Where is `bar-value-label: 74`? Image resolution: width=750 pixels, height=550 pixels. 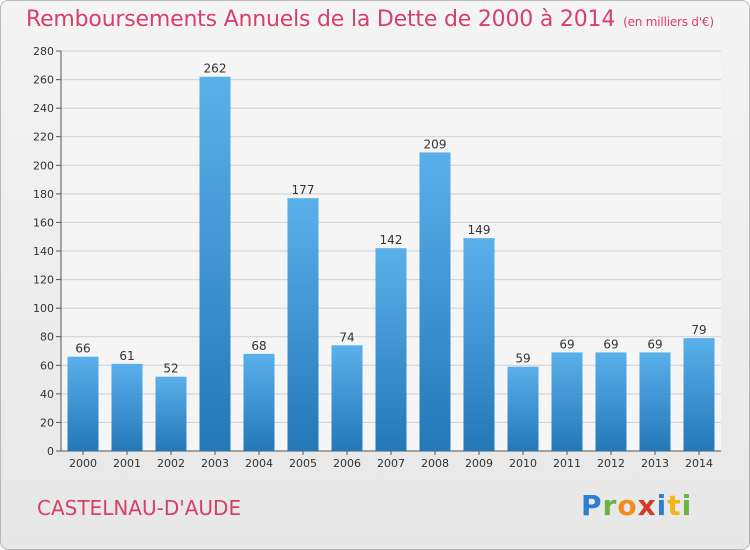
bar-value-label: 74 is located at coordinates (346, 337).